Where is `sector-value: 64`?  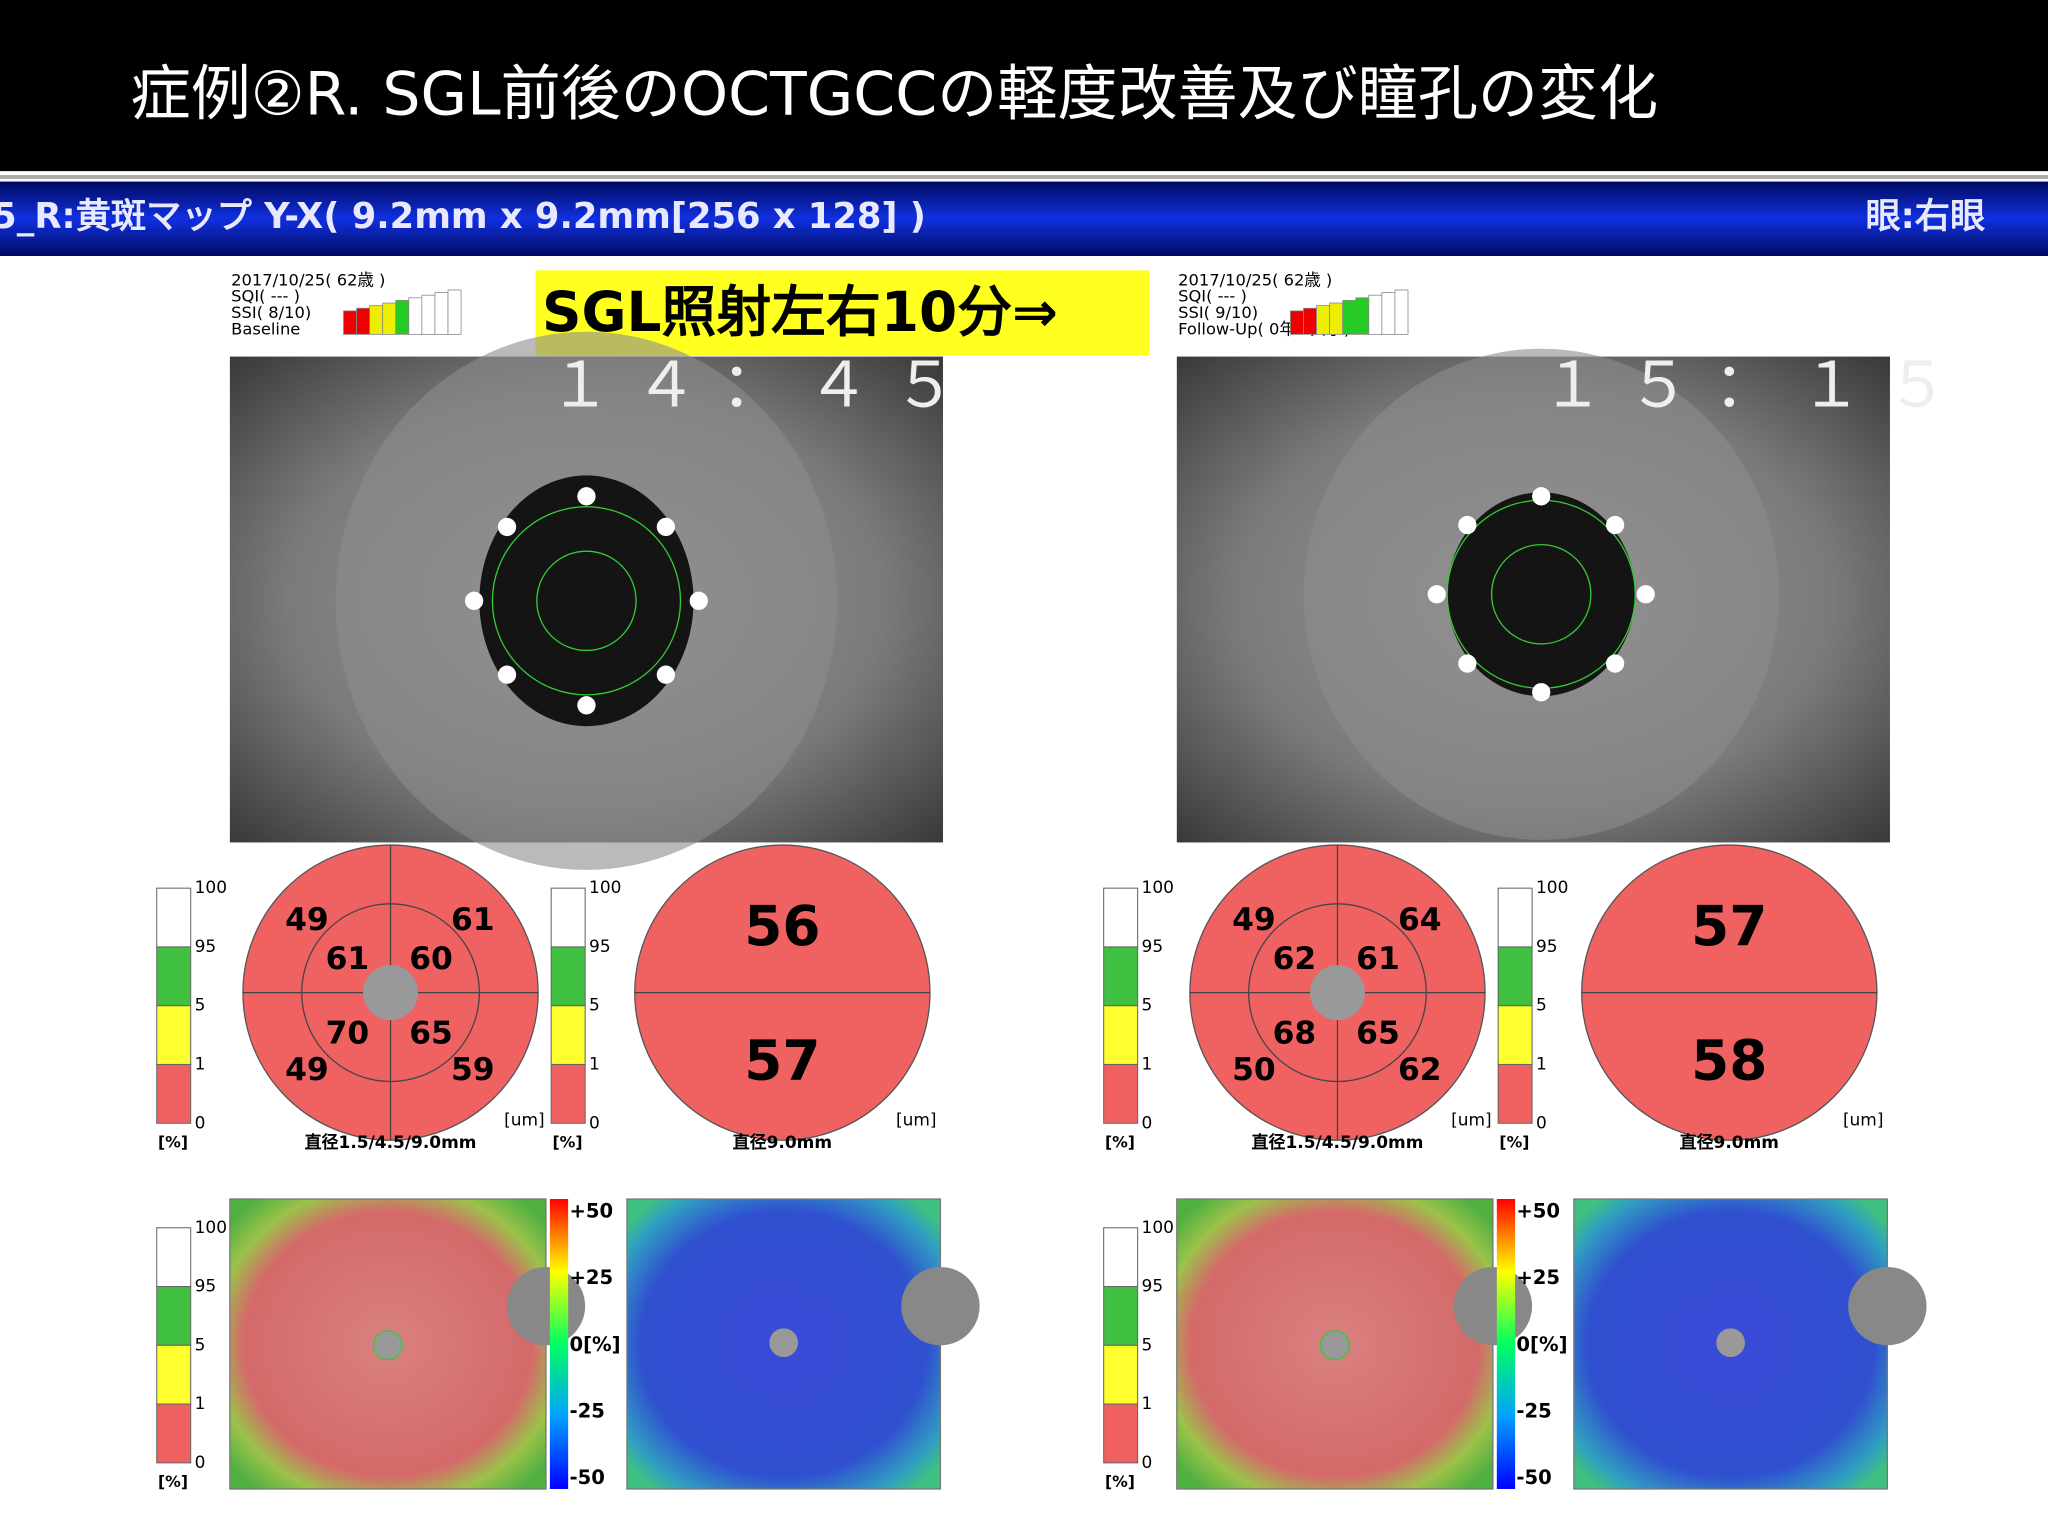 sector-value: 64 is located at coordinates (1420, 920).